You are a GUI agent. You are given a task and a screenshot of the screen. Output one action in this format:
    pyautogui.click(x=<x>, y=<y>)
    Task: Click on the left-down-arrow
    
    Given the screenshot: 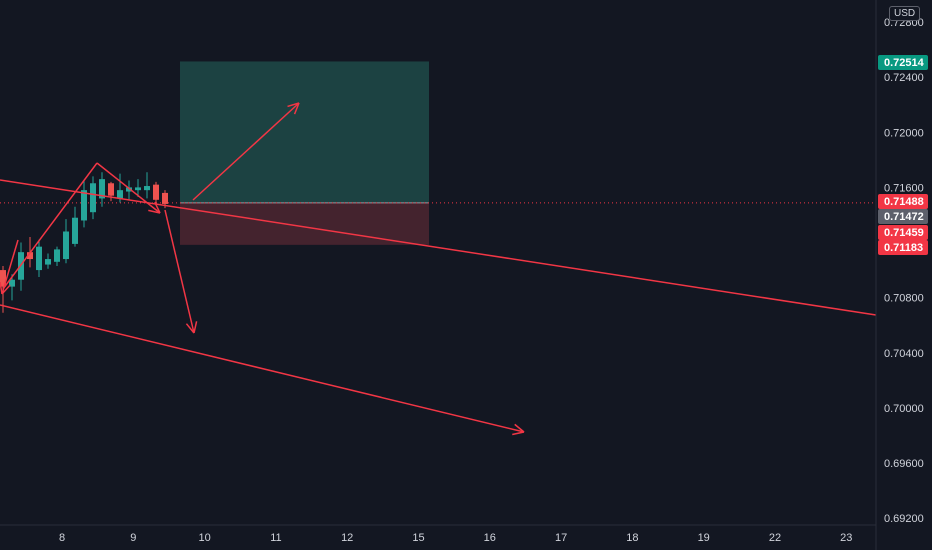 What is the action you would take?
    pyautogui.click(x=10, y=267)
    